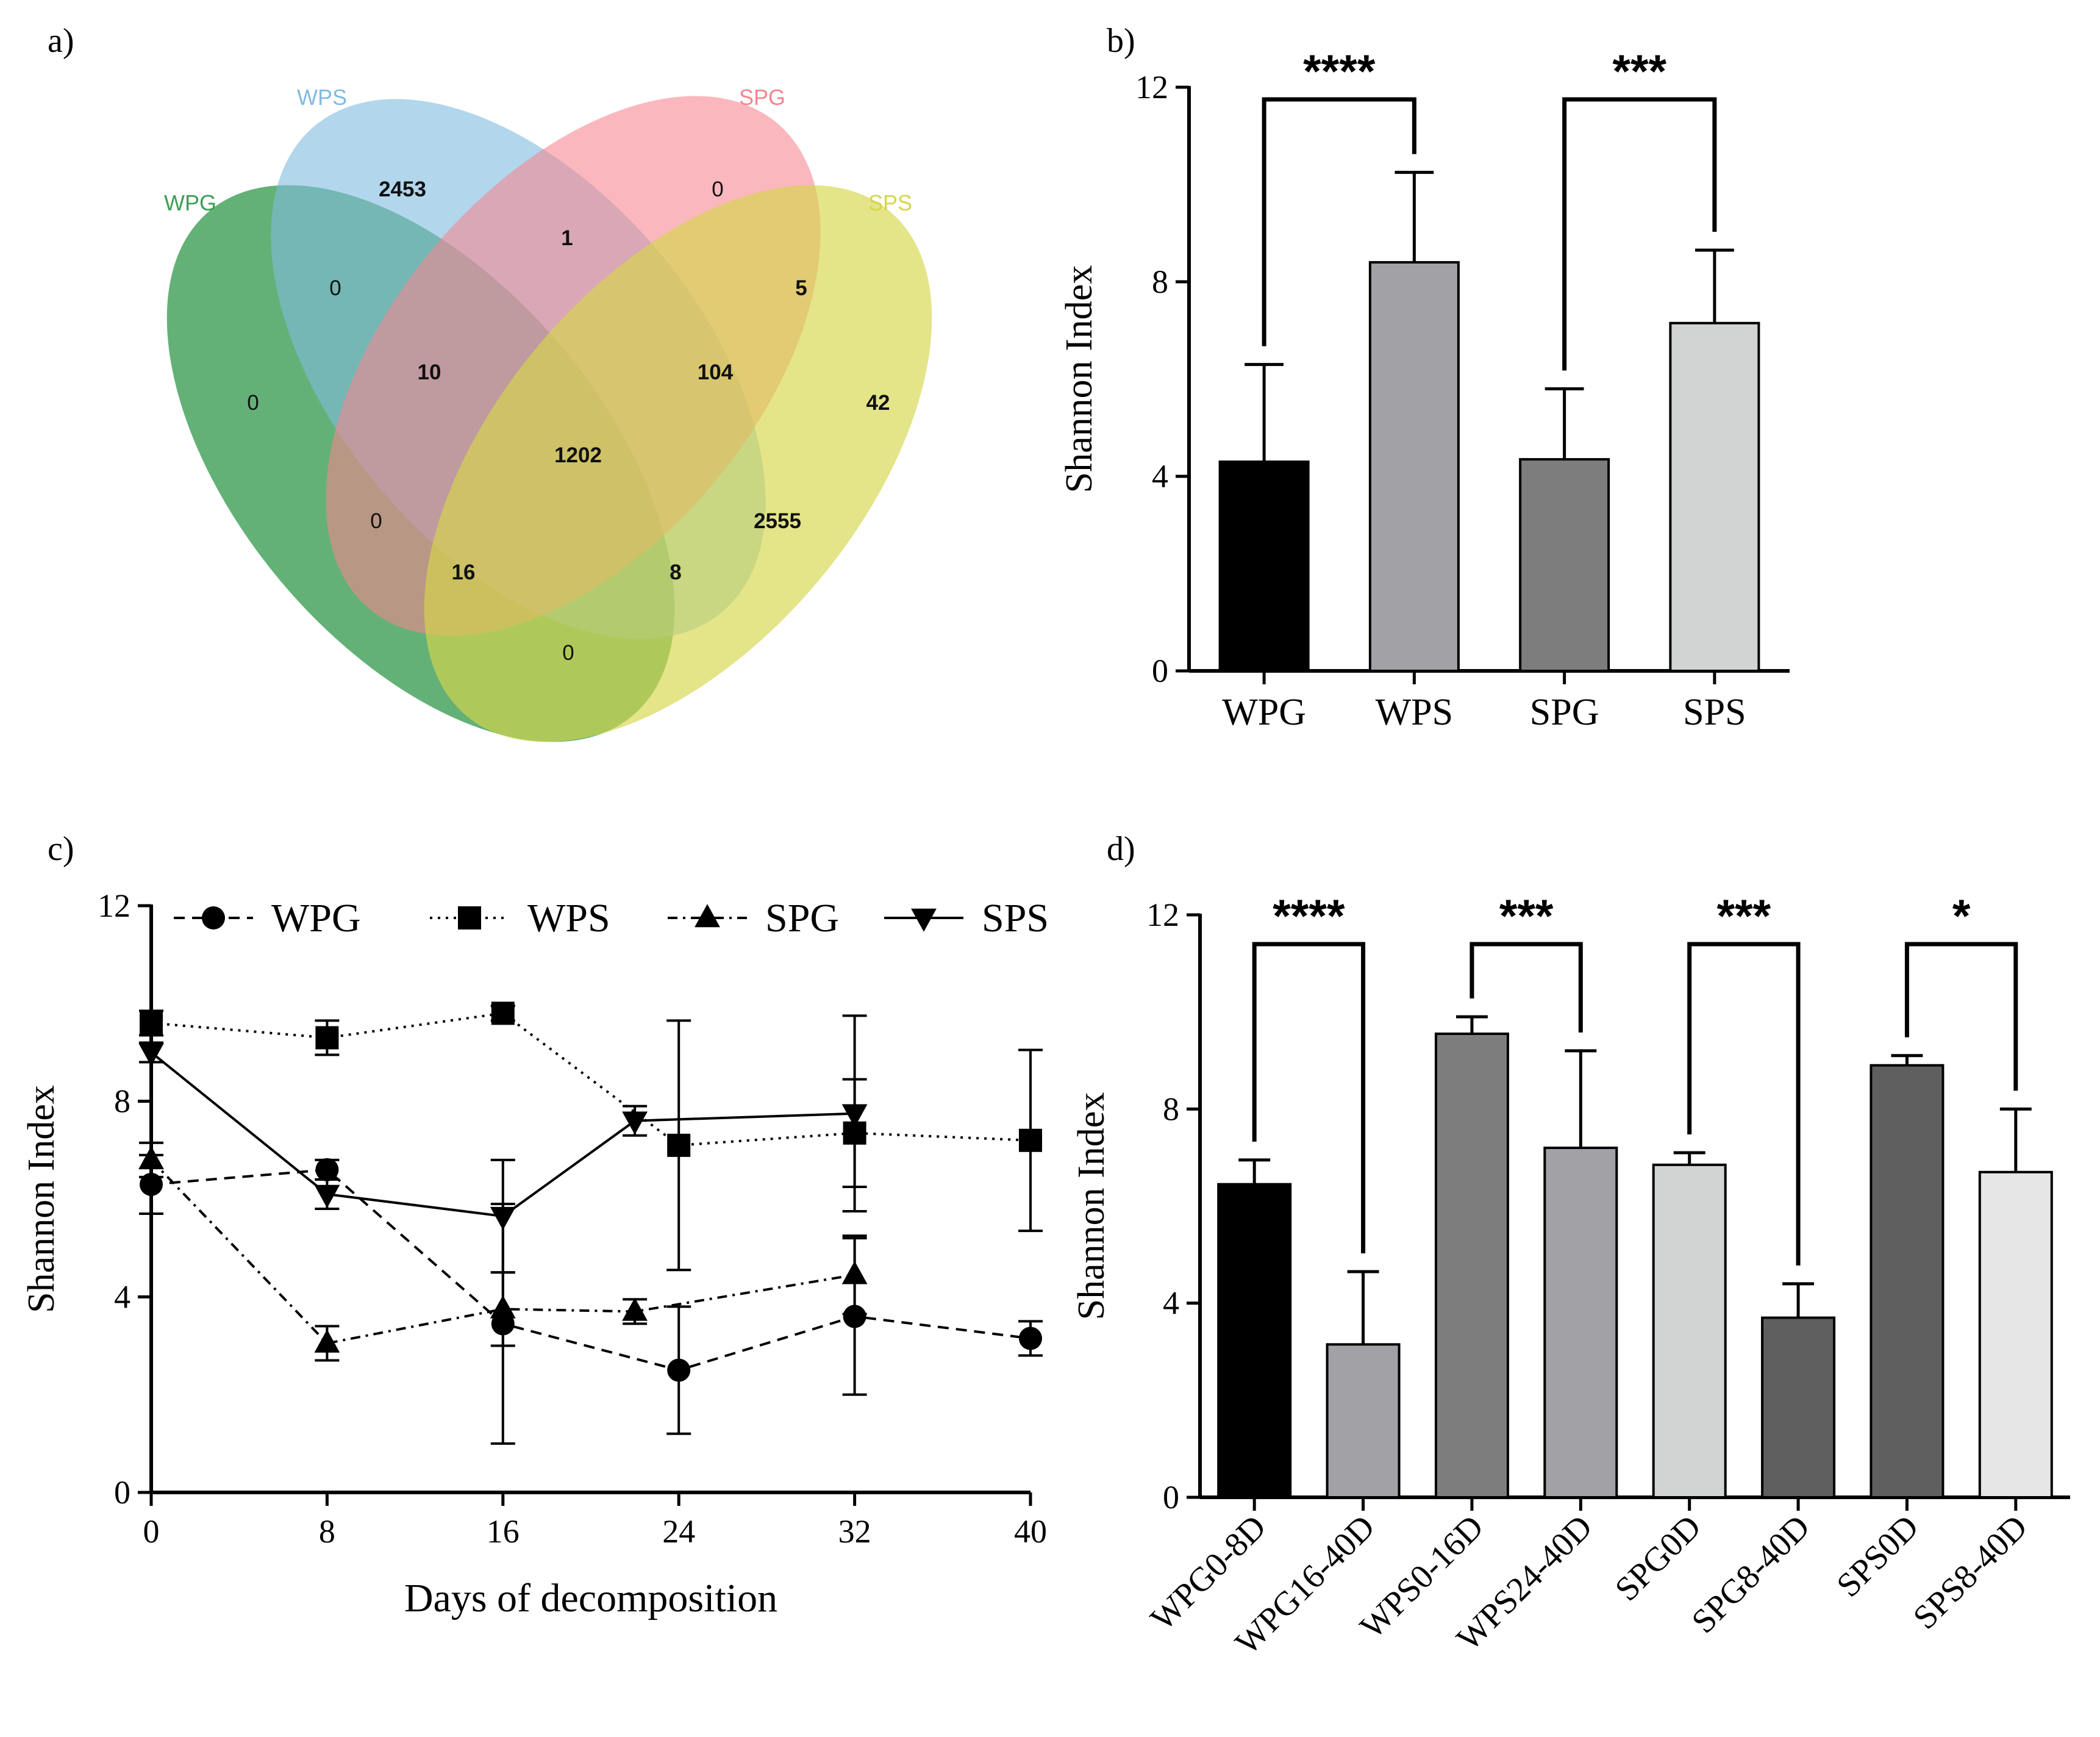 The width and height of the screenshot is (2100, 1737). Describe the element at coordinates (114, 905) in the screenshot. I see `c-y-tick-label-3: 12` at that location.